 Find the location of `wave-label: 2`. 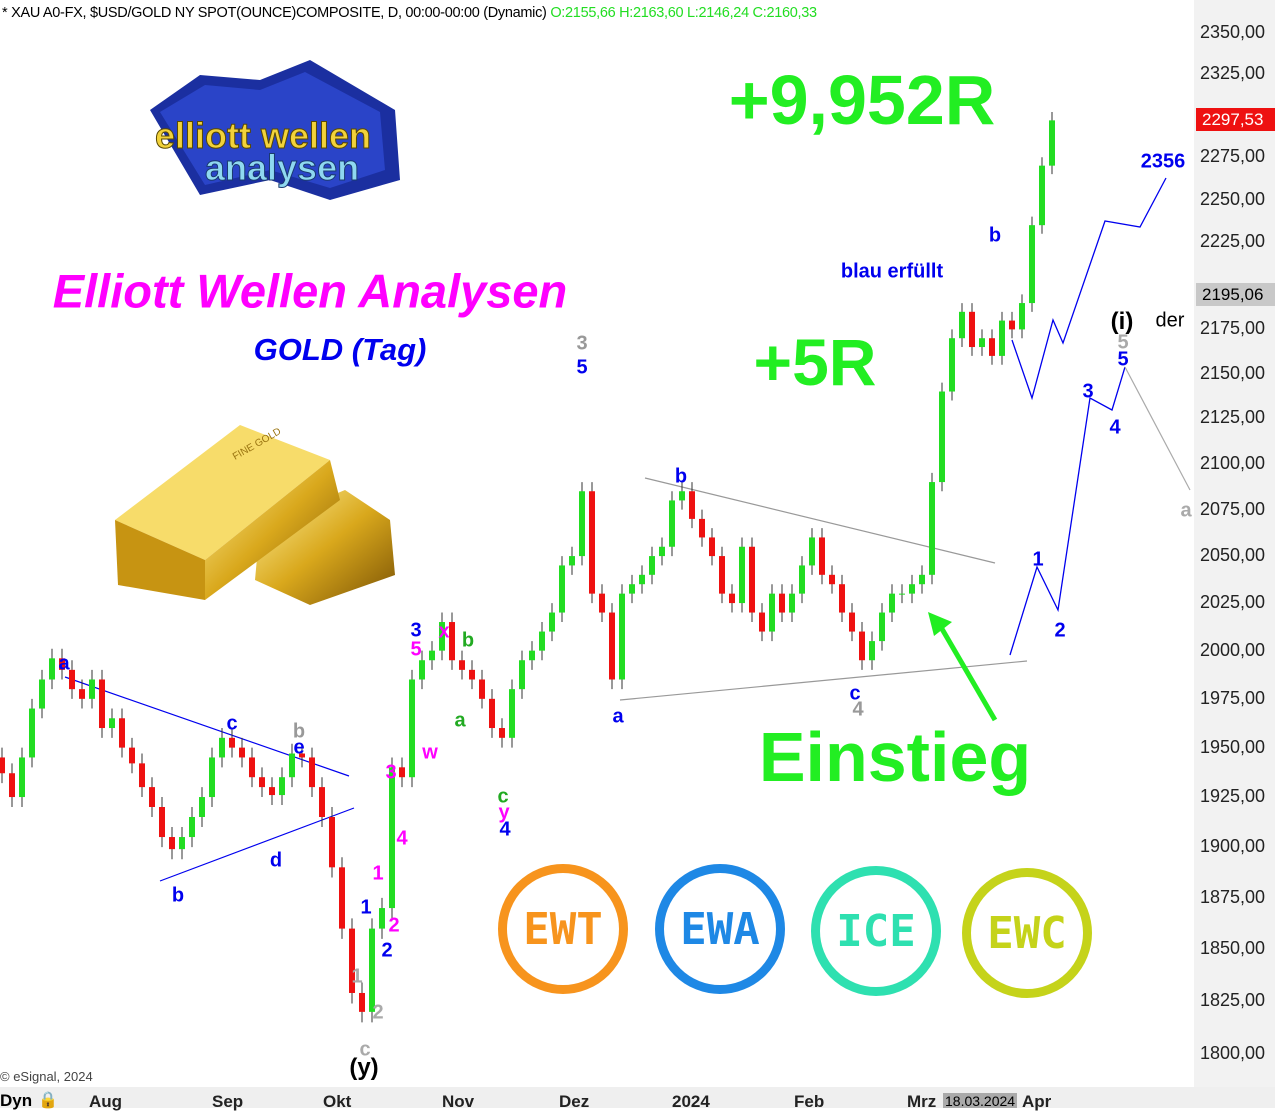

wave-label: 2 is located at coordinates (1060, 630).